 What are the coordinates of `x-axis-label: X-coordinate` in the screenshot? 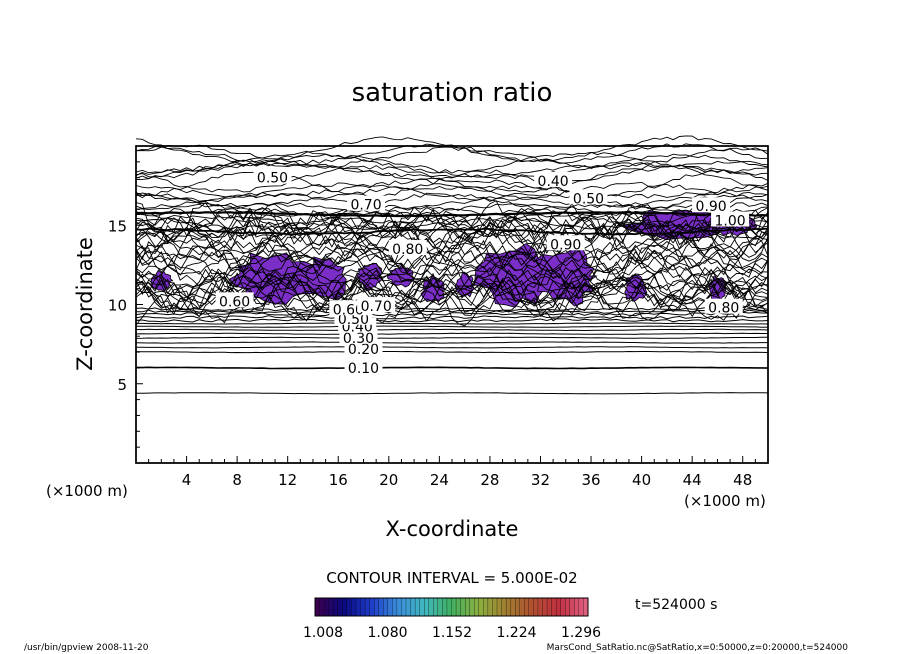 It's located at (452, 529).